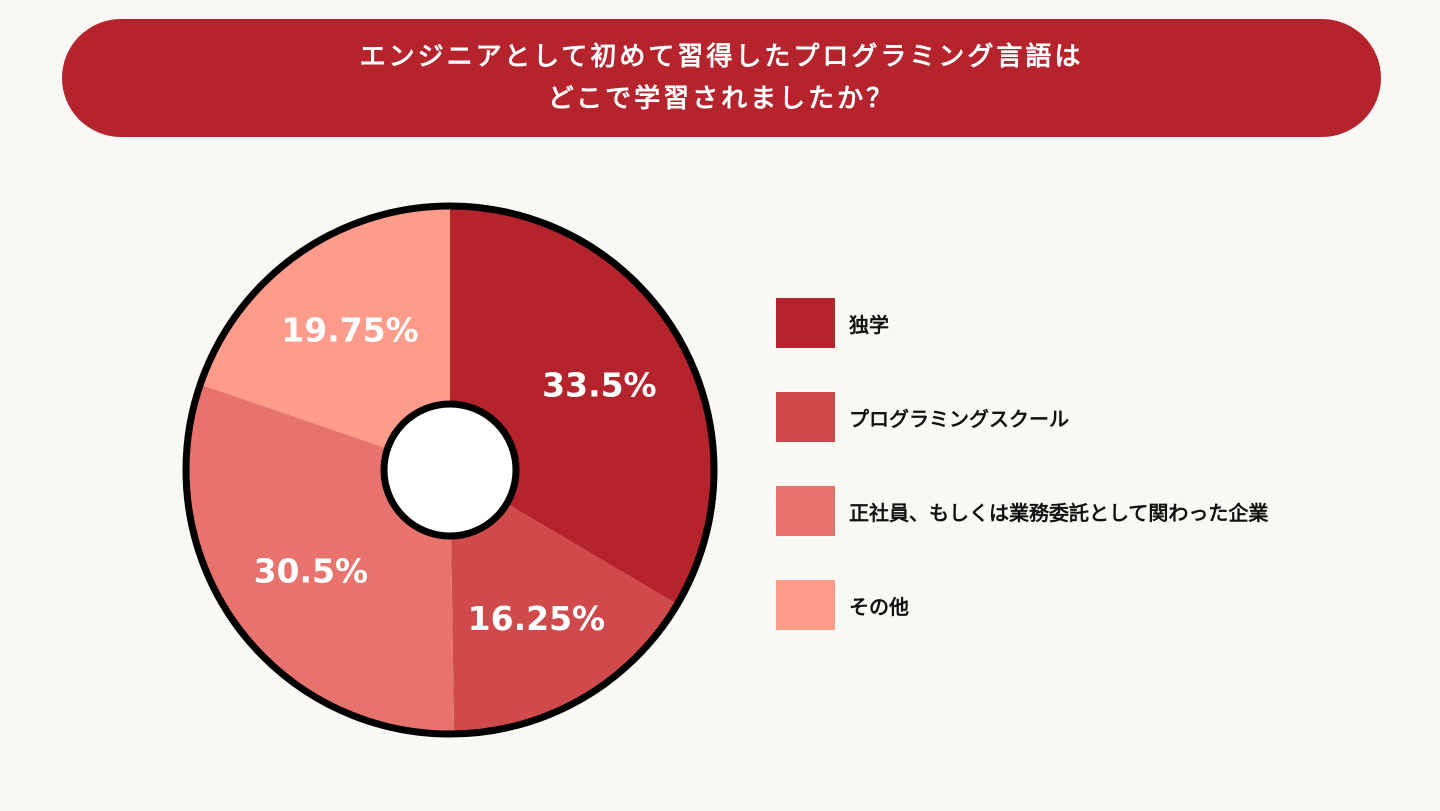 Image resolution: width=1440 pixels, height=811 pixels. Describe the element at coordinates (842, 605) in the screenshot. I see `legend-item-other: その他` at that location.